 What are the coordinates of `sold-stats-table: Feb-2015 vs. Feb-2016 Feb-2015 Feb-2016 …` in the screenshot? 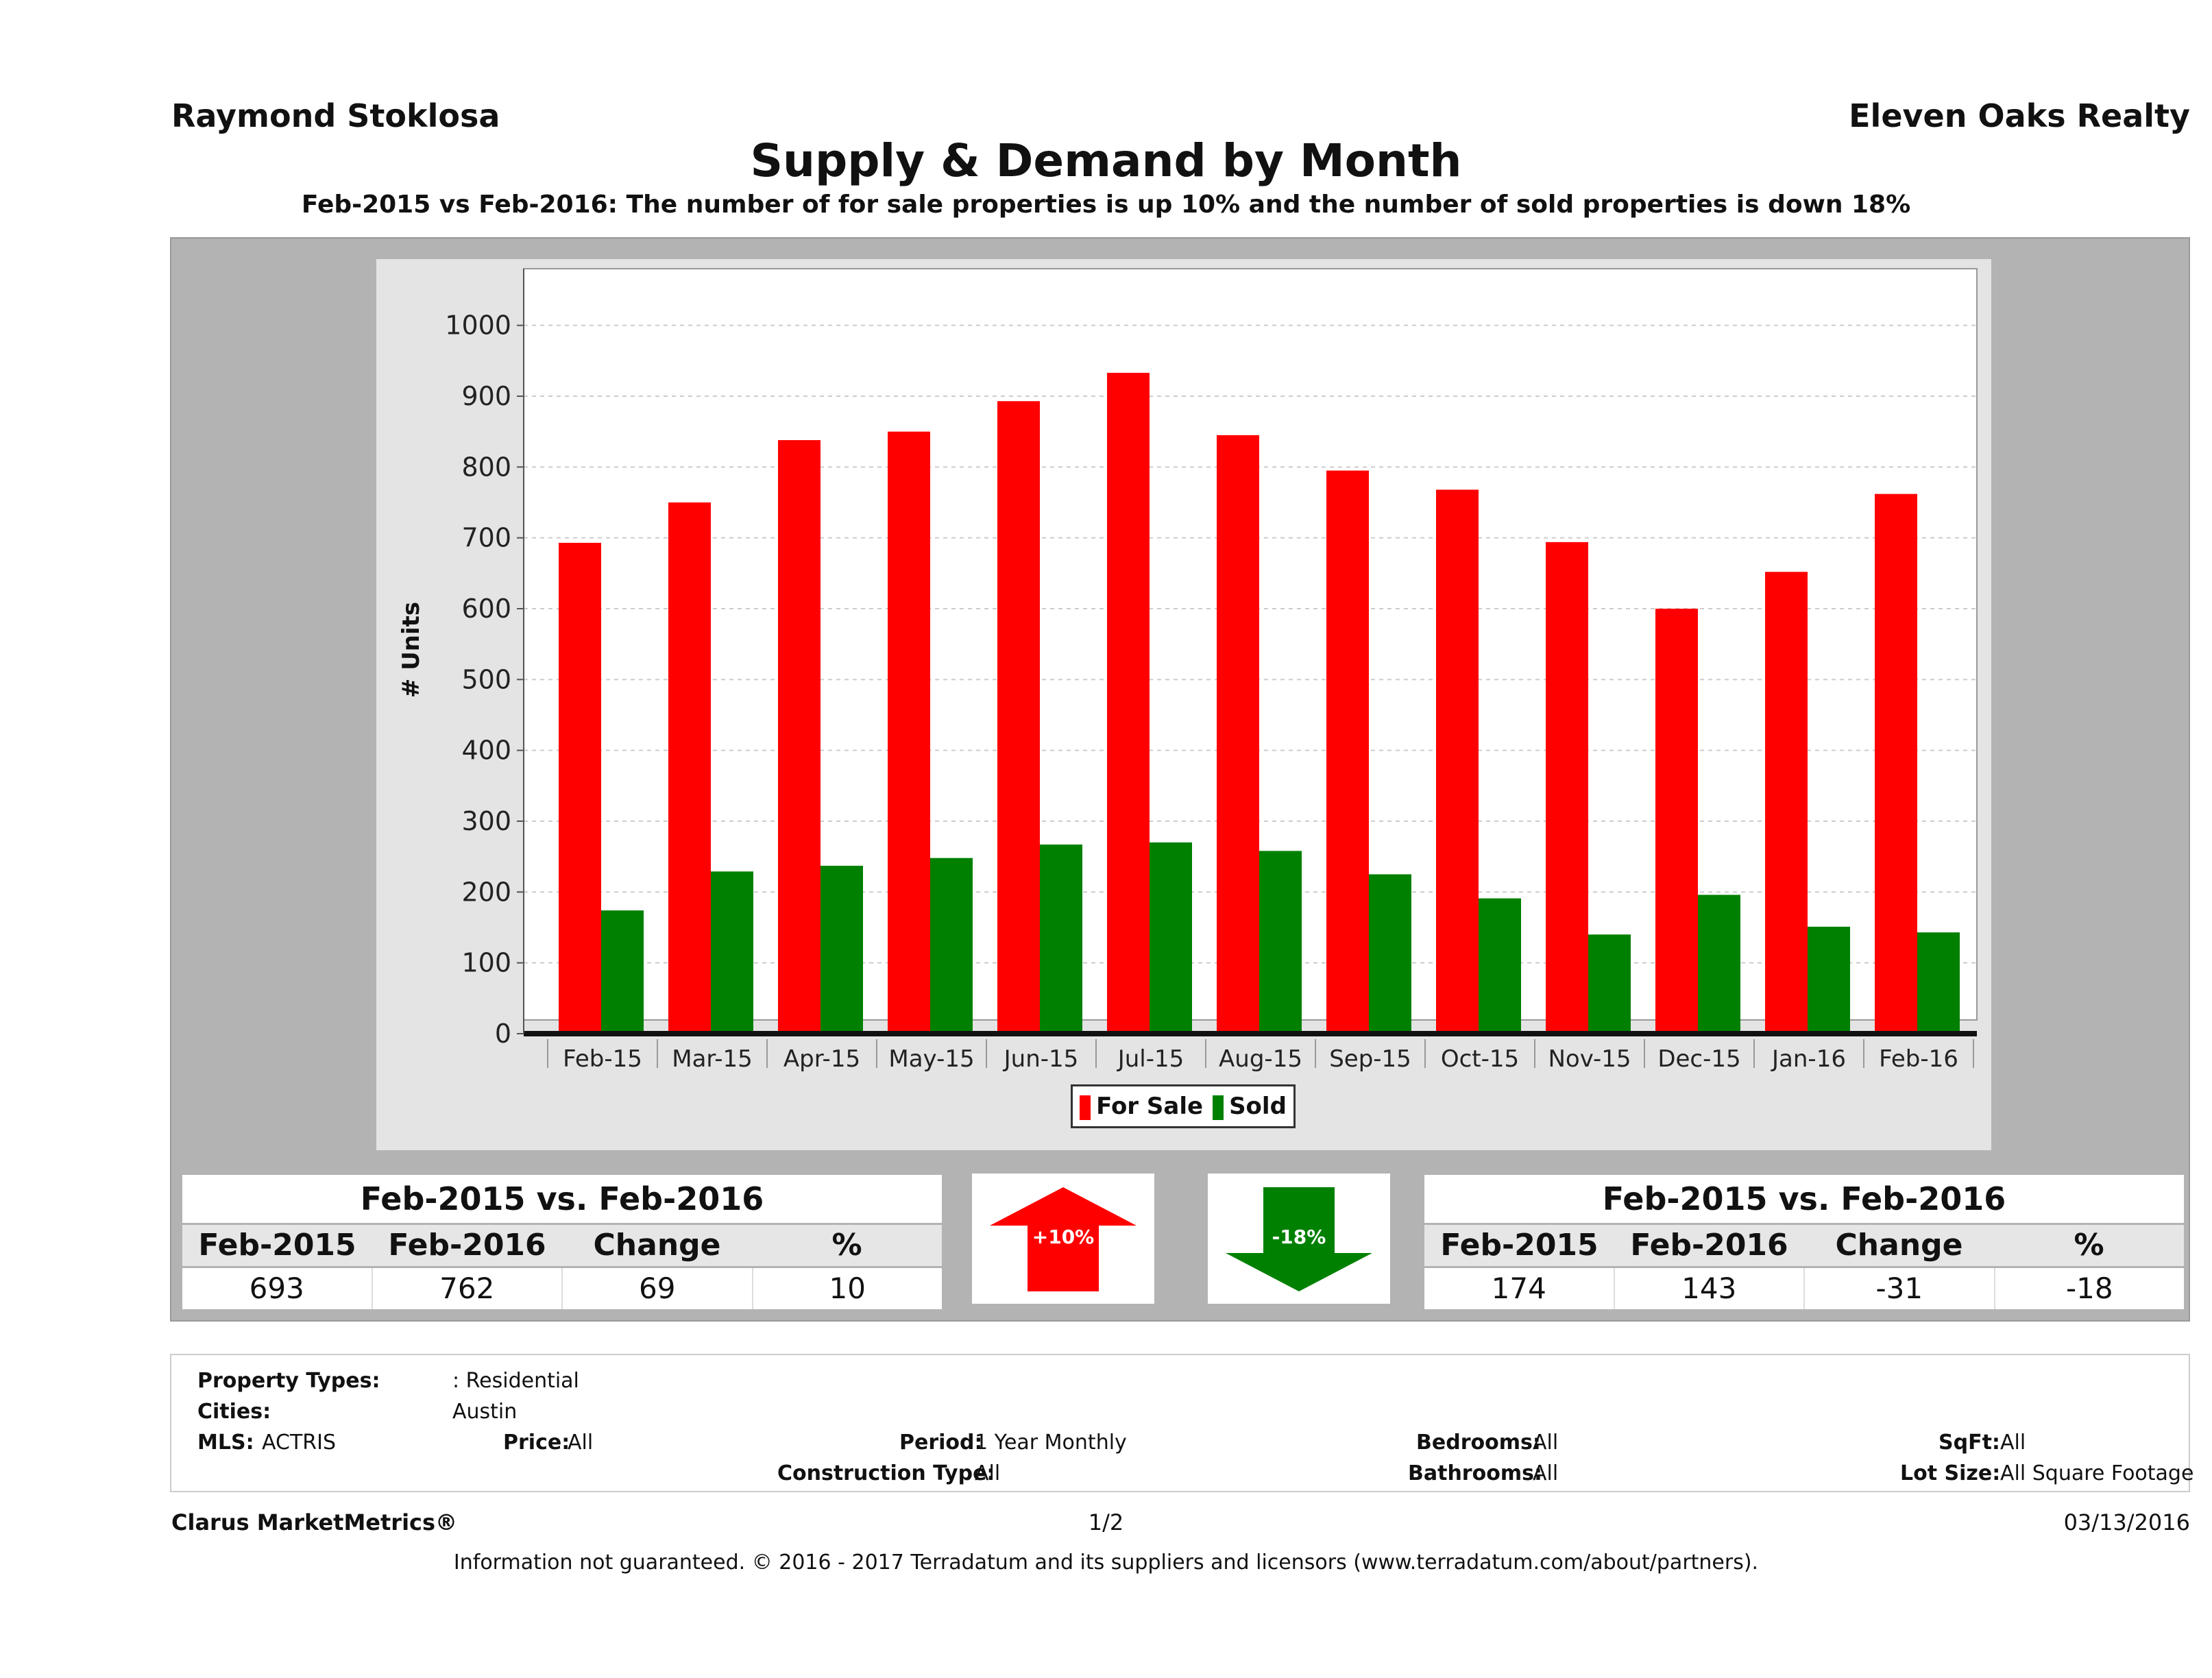 It's located at (1804, 1242).